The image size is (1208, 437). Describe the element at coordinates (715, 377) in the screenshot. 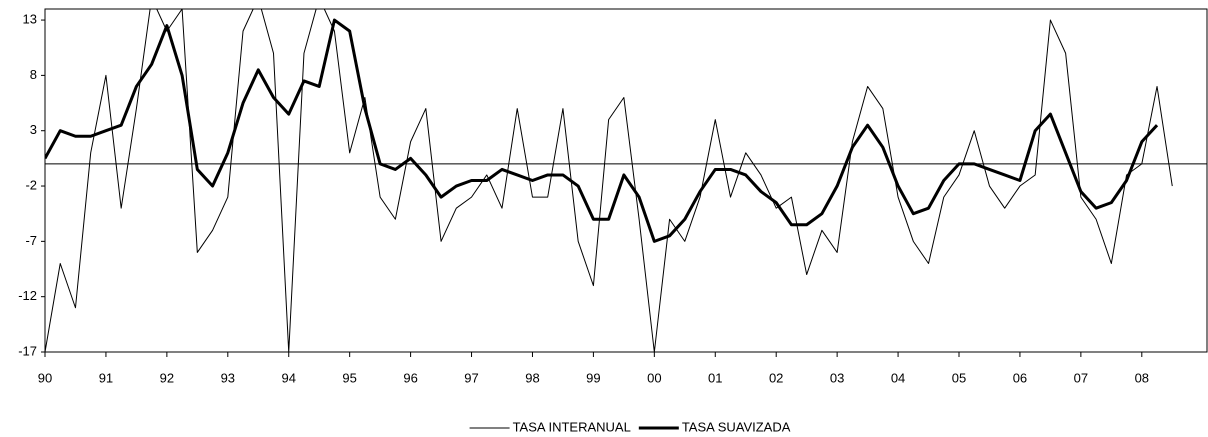

I see `x-tick-label: 01` at that location.